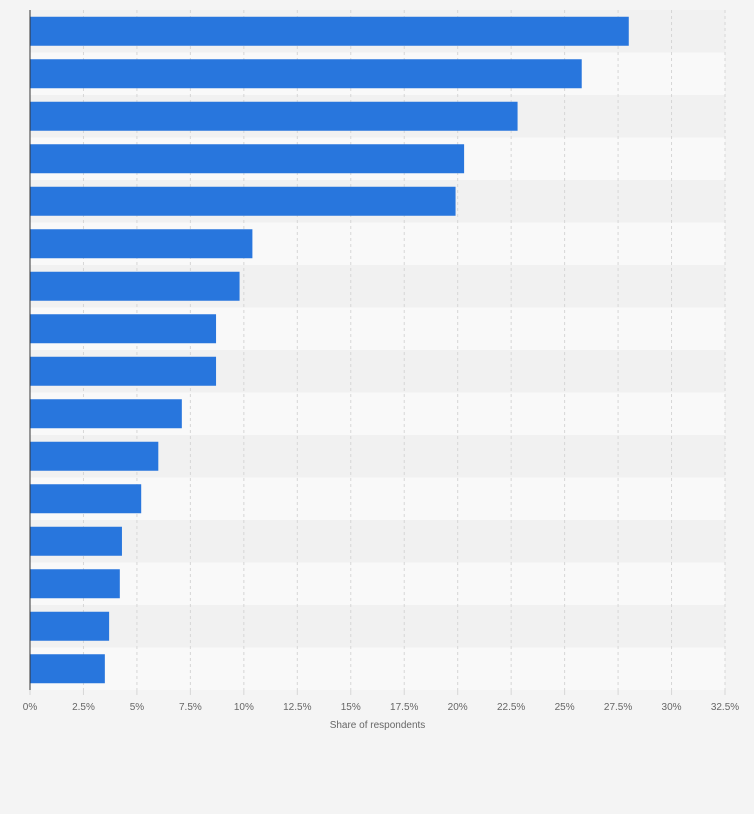 The image size is (754, 814). What do you see at coordinates (378, 725) in the screenshot?
I see `x-axis-title: Share of respondents` at bounding box center [378, 725].